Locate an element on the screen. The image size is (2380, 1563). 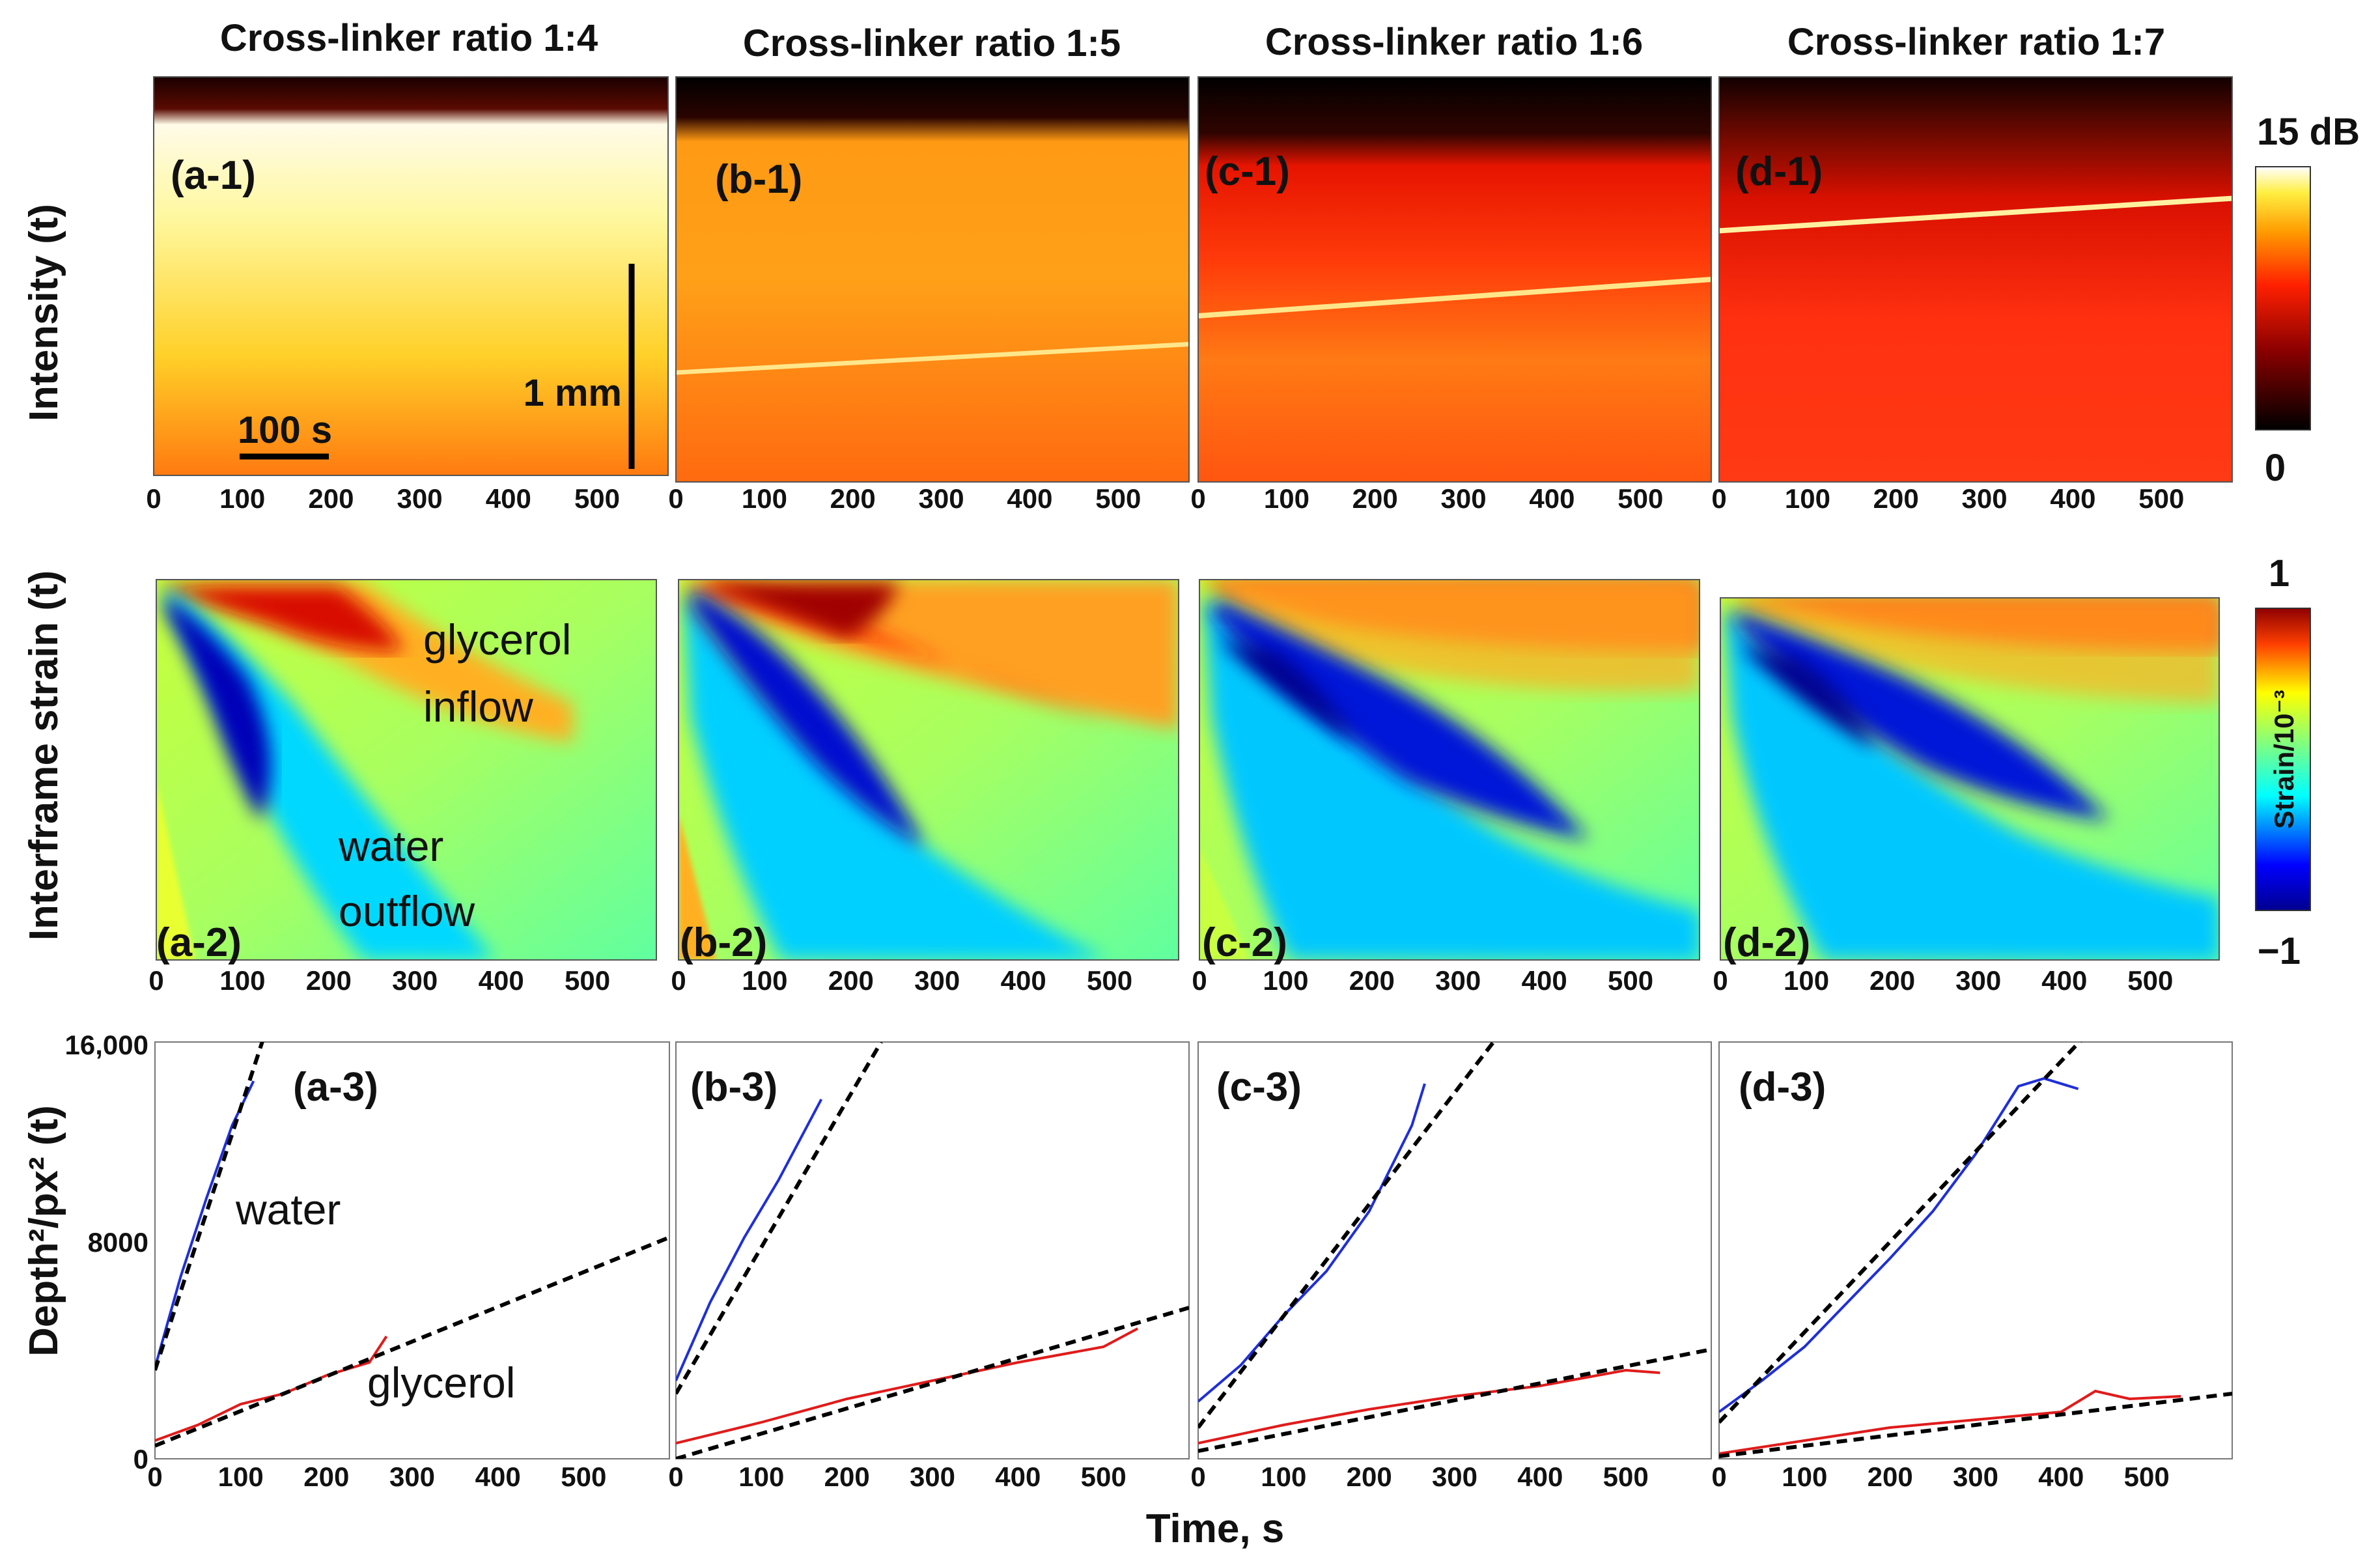
boundary-line-c is located at coordinates (1455, 297).